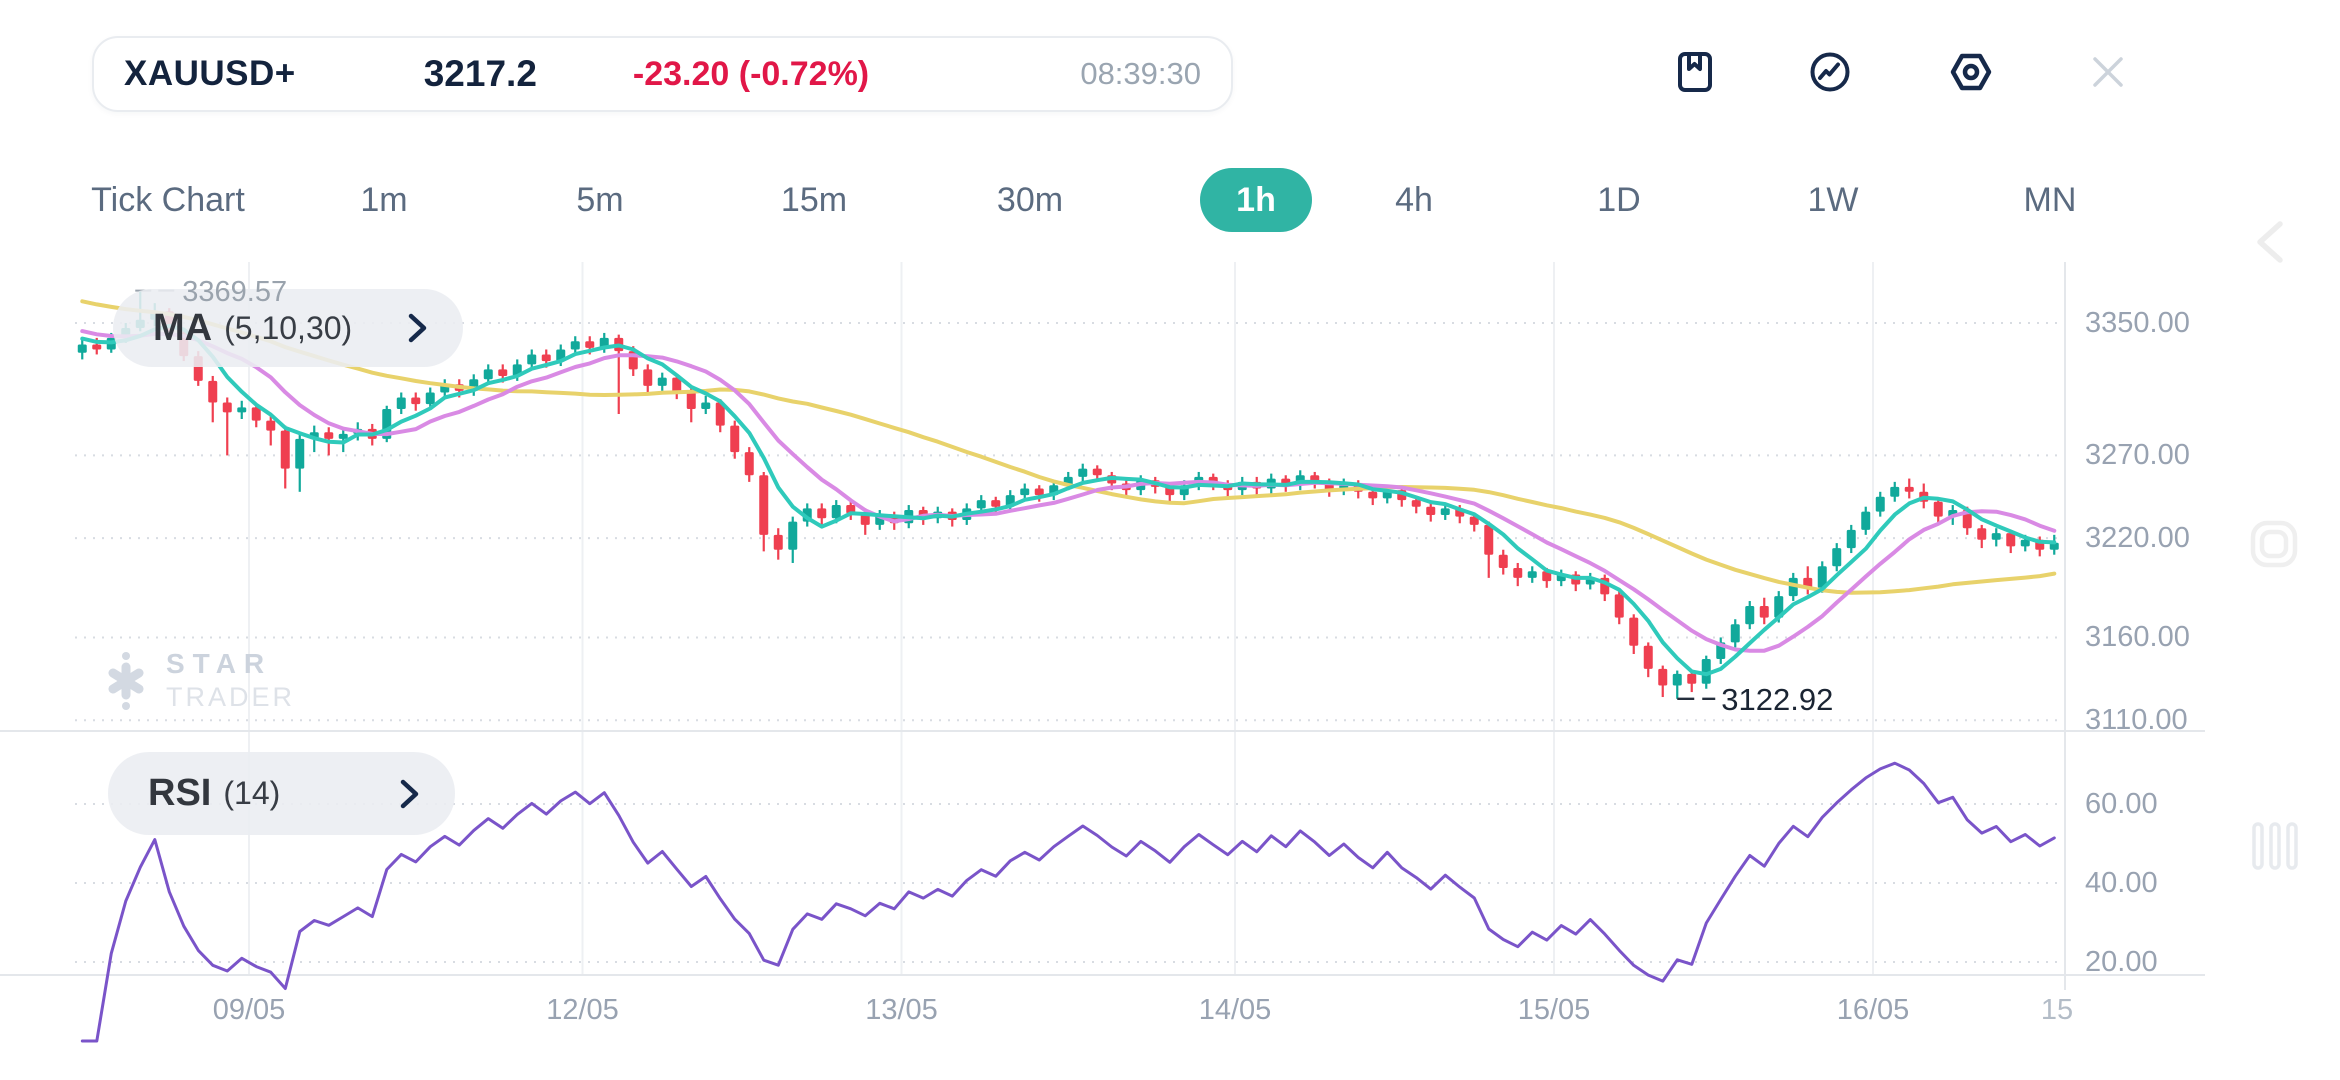  I want to click on server-time: 08:39:30, so click(1140, 73).